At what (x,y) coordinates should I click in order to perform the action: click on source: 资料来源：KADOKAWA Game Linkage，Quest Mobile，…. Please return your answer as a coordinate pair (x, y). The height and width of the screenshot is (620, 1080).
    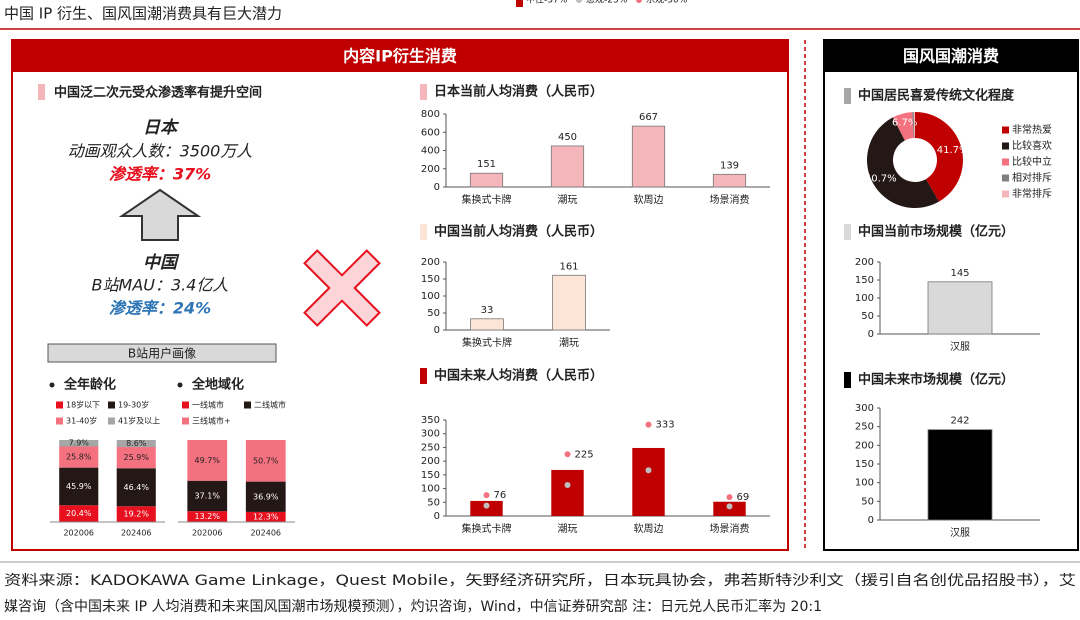
    Looking at the image, I should click on (540, 581).